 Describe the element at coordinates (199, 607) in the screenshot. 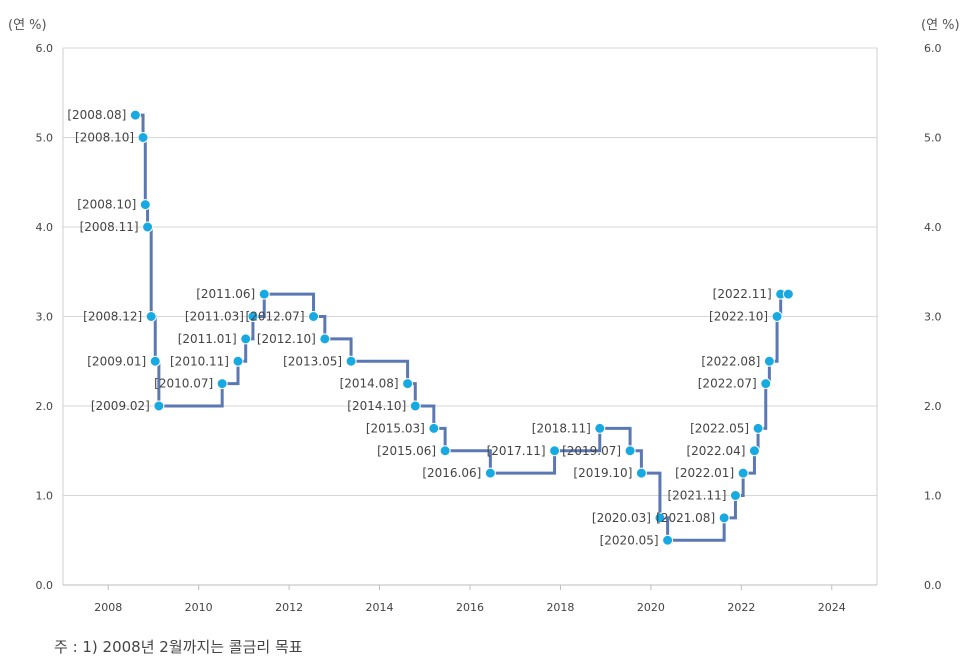

I see `x-tick-label: 2010` at that location.